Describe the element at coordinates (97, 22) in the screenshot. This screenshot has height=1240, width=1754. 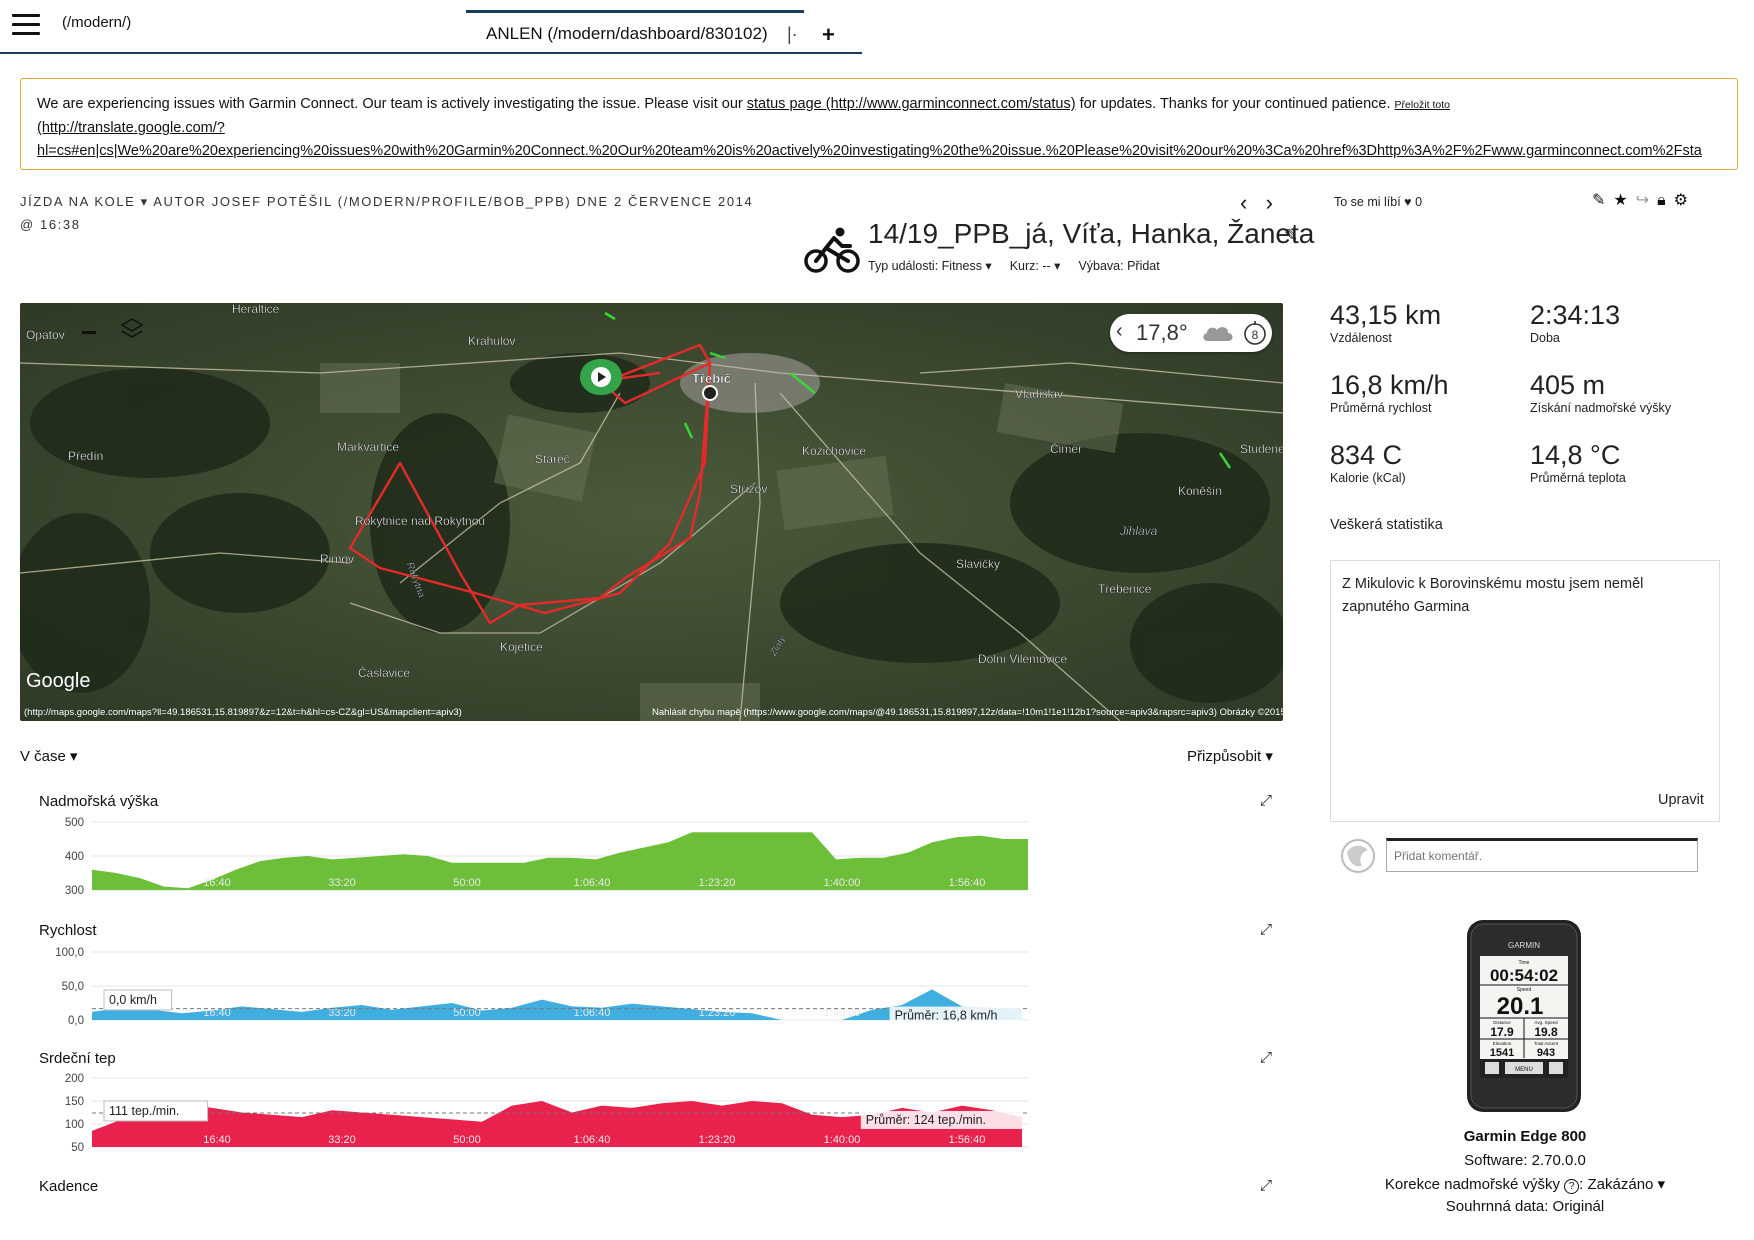
I see `breadcrumb: (/modern/)` at that location.